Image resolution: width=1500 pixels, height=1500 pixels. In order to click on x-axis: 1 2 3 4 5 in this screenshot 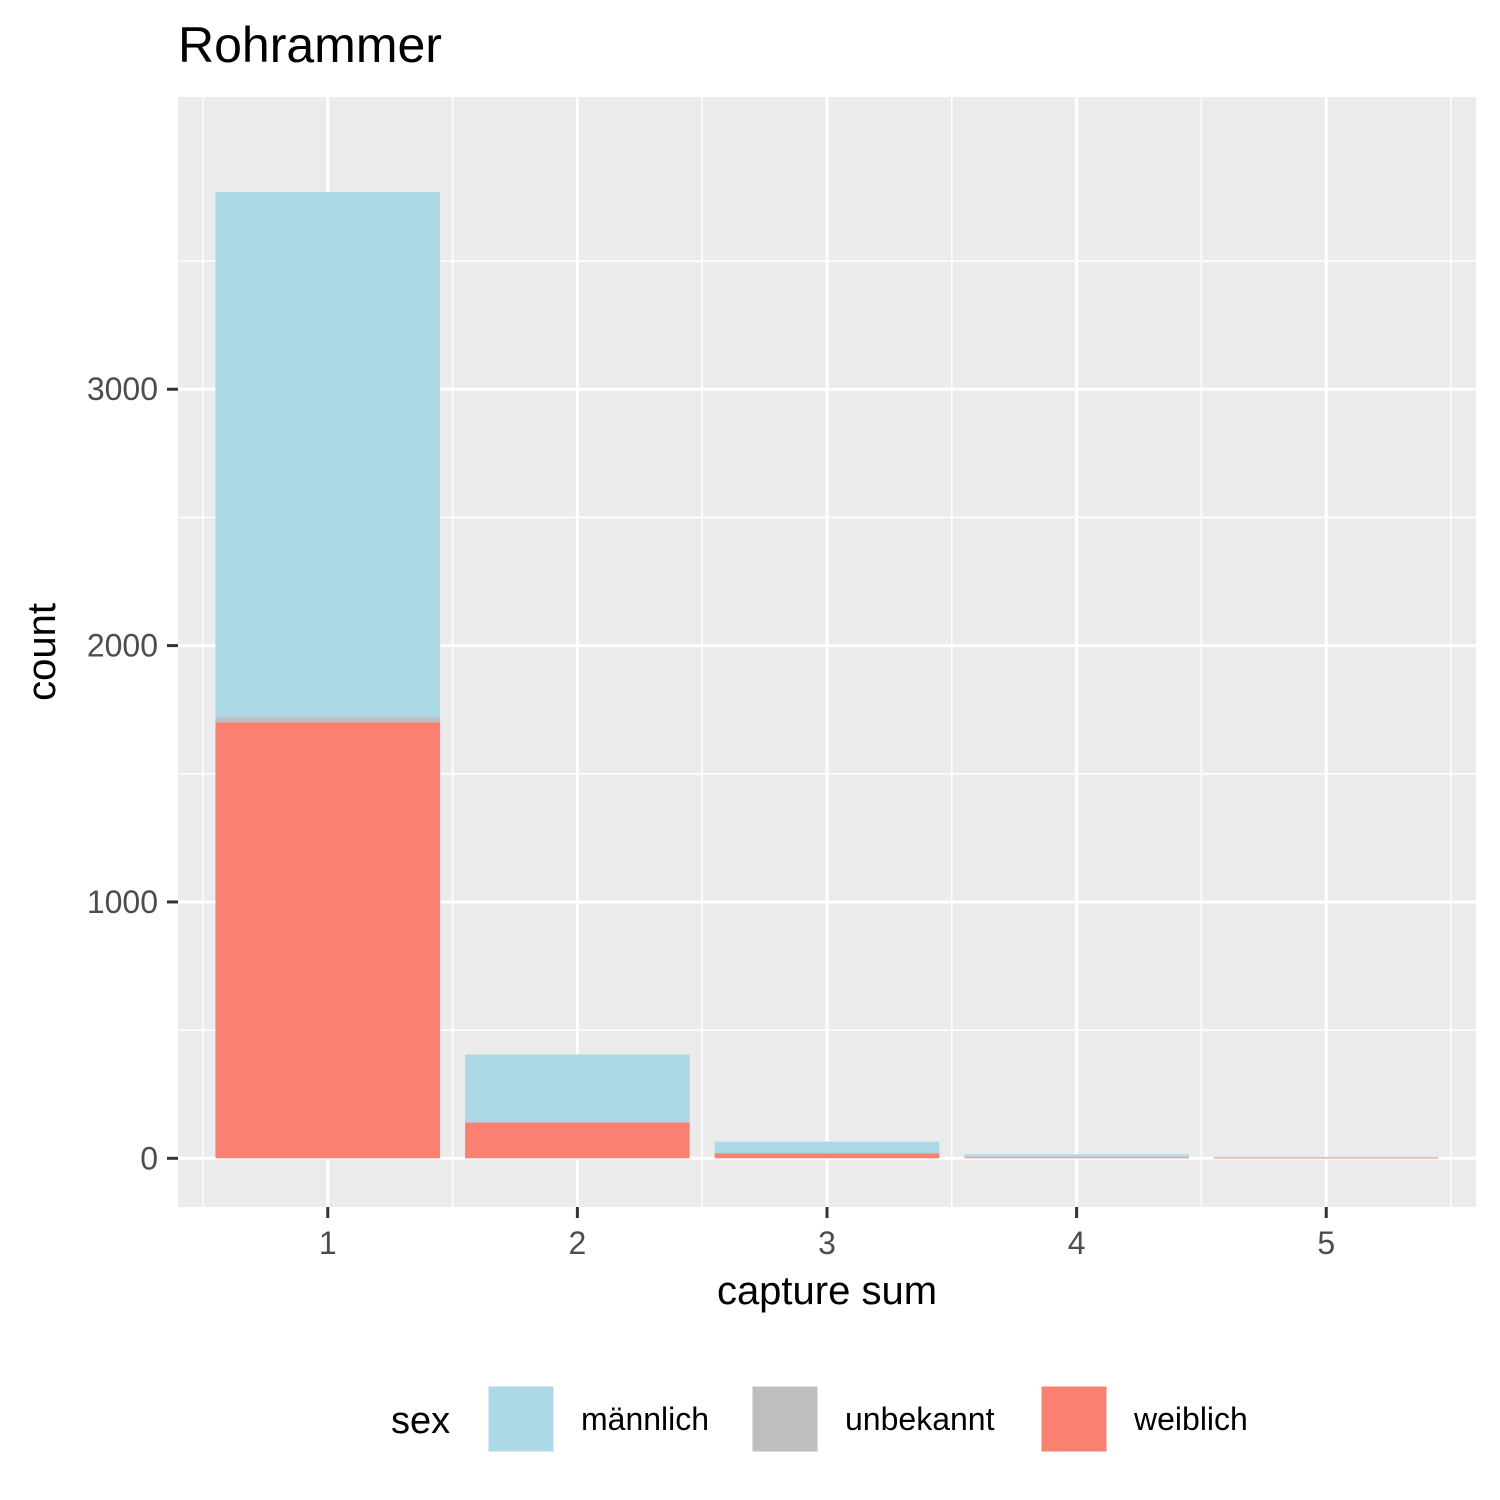, I will do `click(827, 1234)`.